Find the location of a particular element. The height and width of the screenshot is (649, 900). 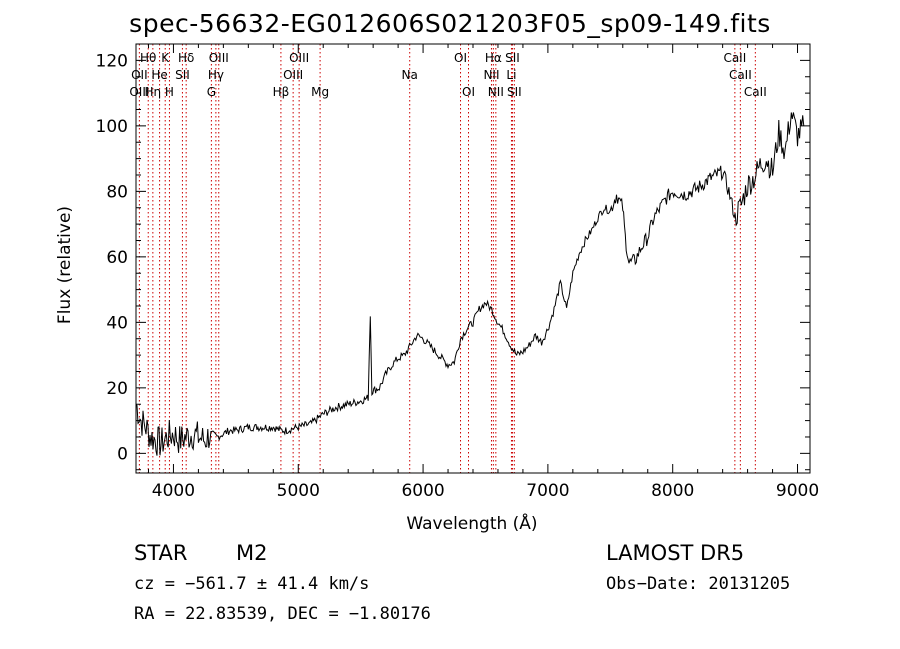

spectral-line-label: K is located at coordinates (165, 58).